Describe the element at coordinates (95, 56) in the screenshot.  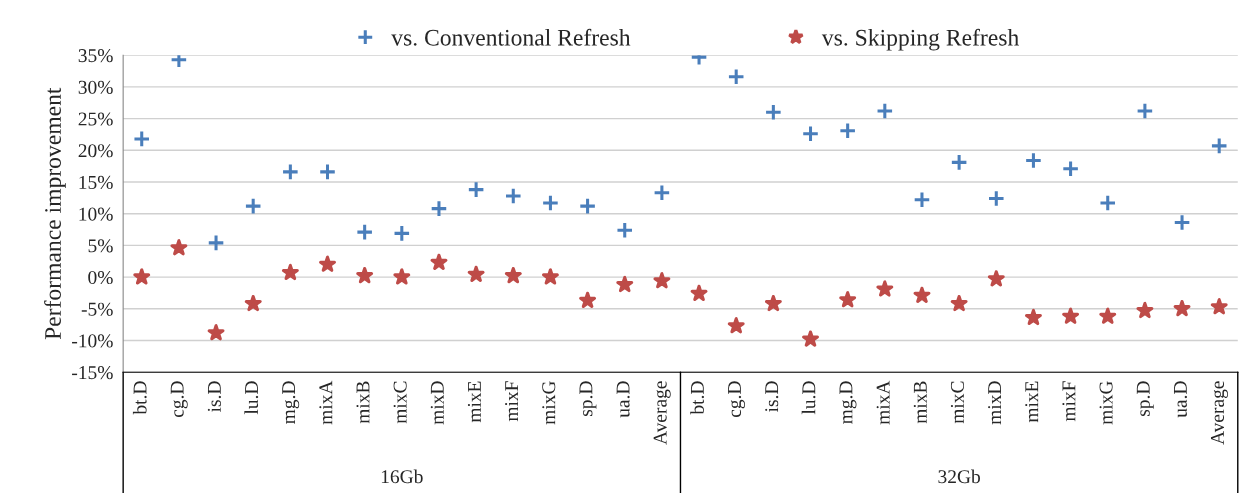
I see `y-tick-label: 35%` at that location.